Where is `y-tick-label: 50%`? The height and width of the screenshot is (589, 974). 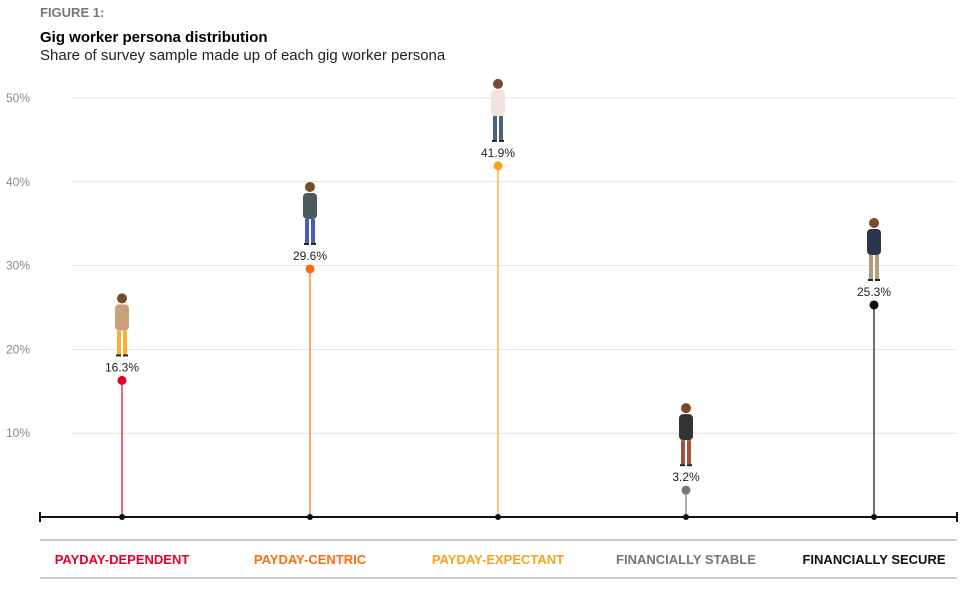 y-tick-label: 50% is located at coordinates (18, 98).